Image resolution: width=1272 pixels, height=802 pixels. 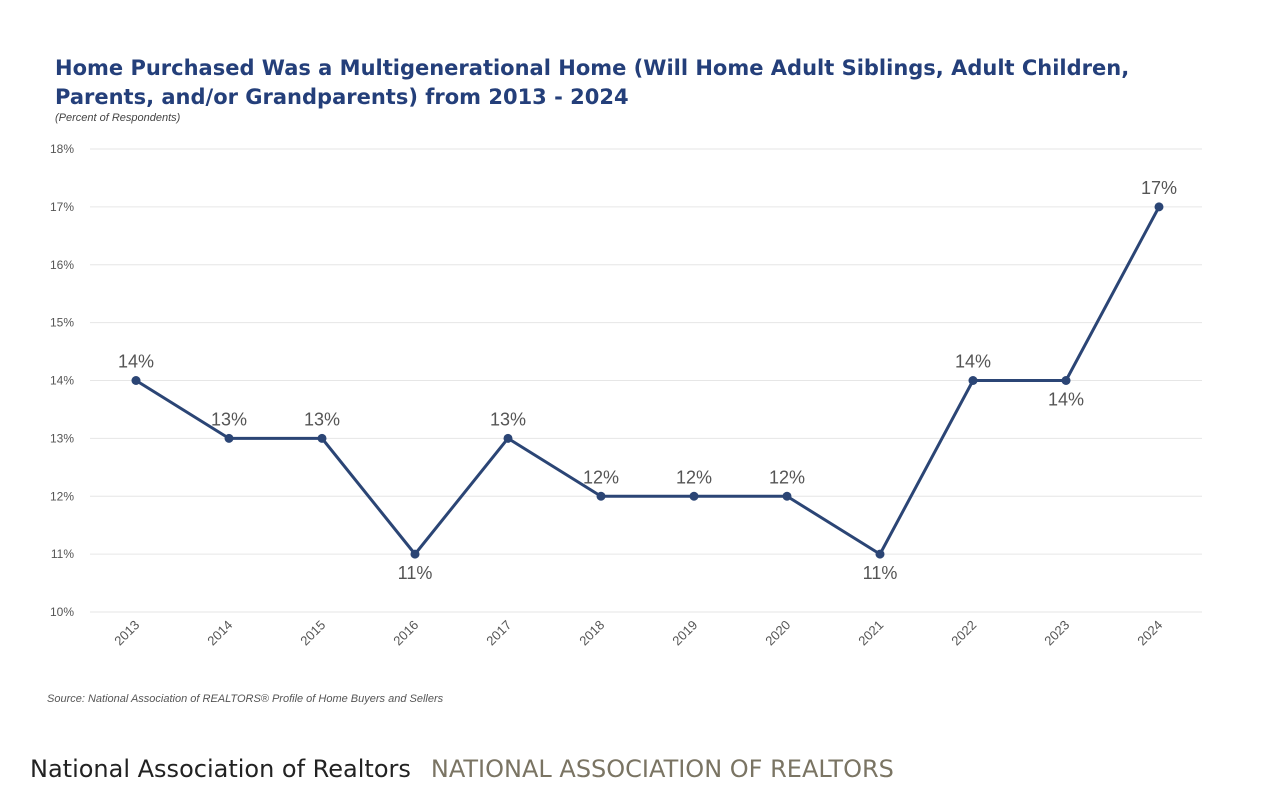 I want to click on x-tick-label: 2023, so click(x=1056, y=632).